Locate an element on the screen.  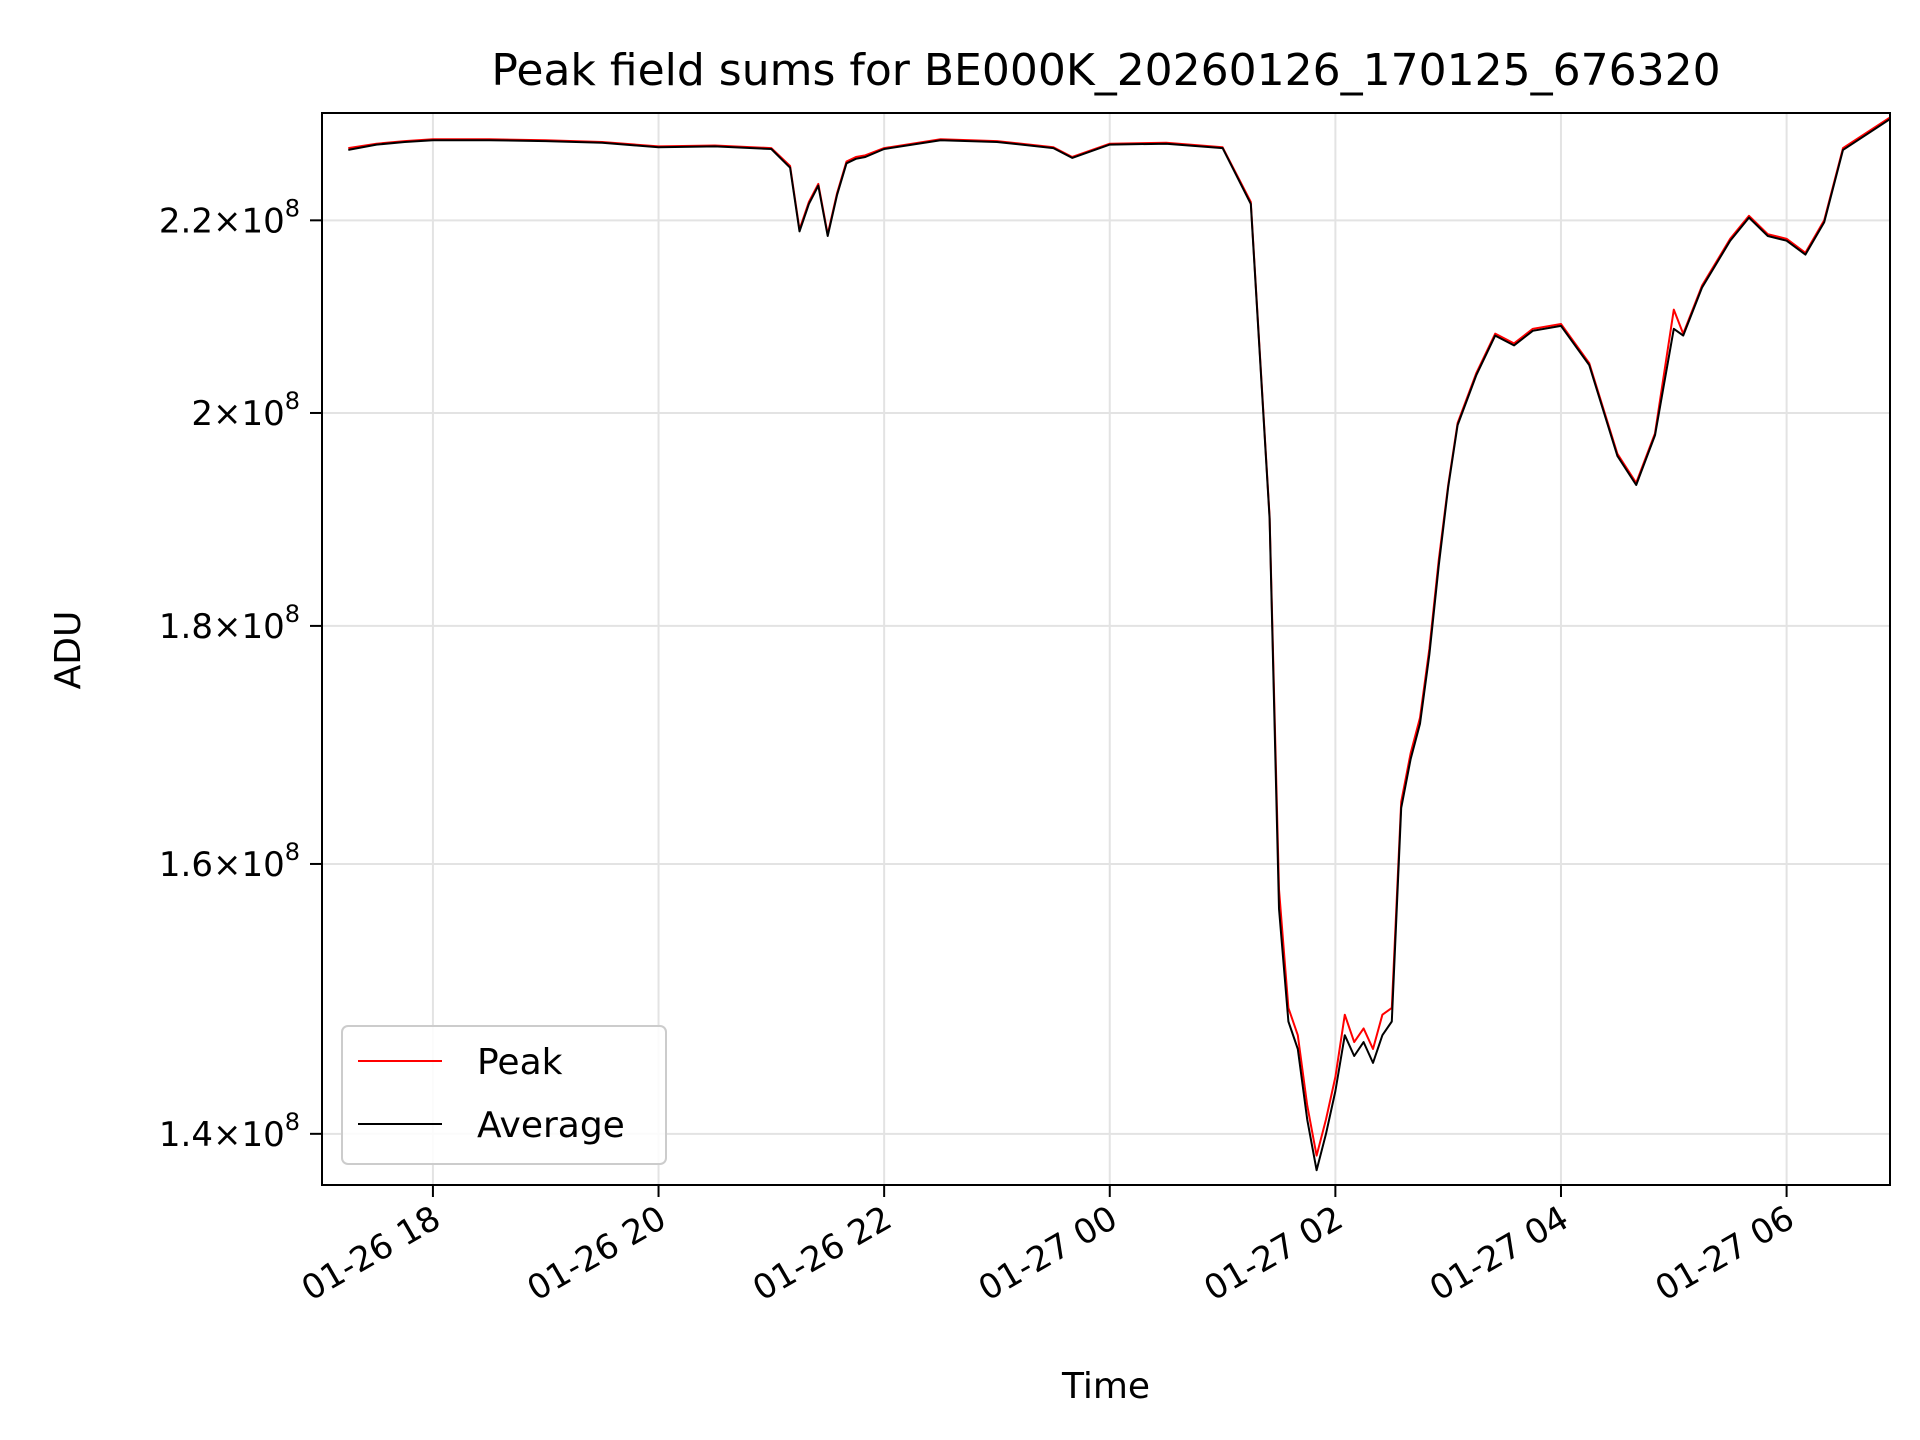
y-axis-ticks: 1.4×108 1.6×108 1.8×108 2×108 2.2×108 is located at coordinates (240, 674).